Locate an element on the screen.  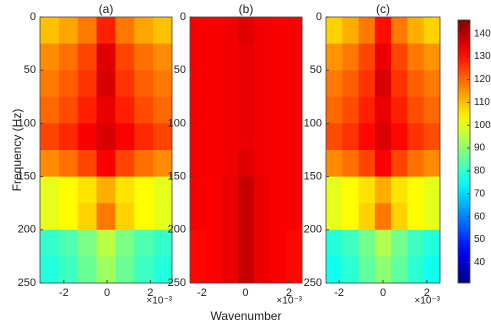
y-tick-label: 50 is located at coordinates (30, 70).